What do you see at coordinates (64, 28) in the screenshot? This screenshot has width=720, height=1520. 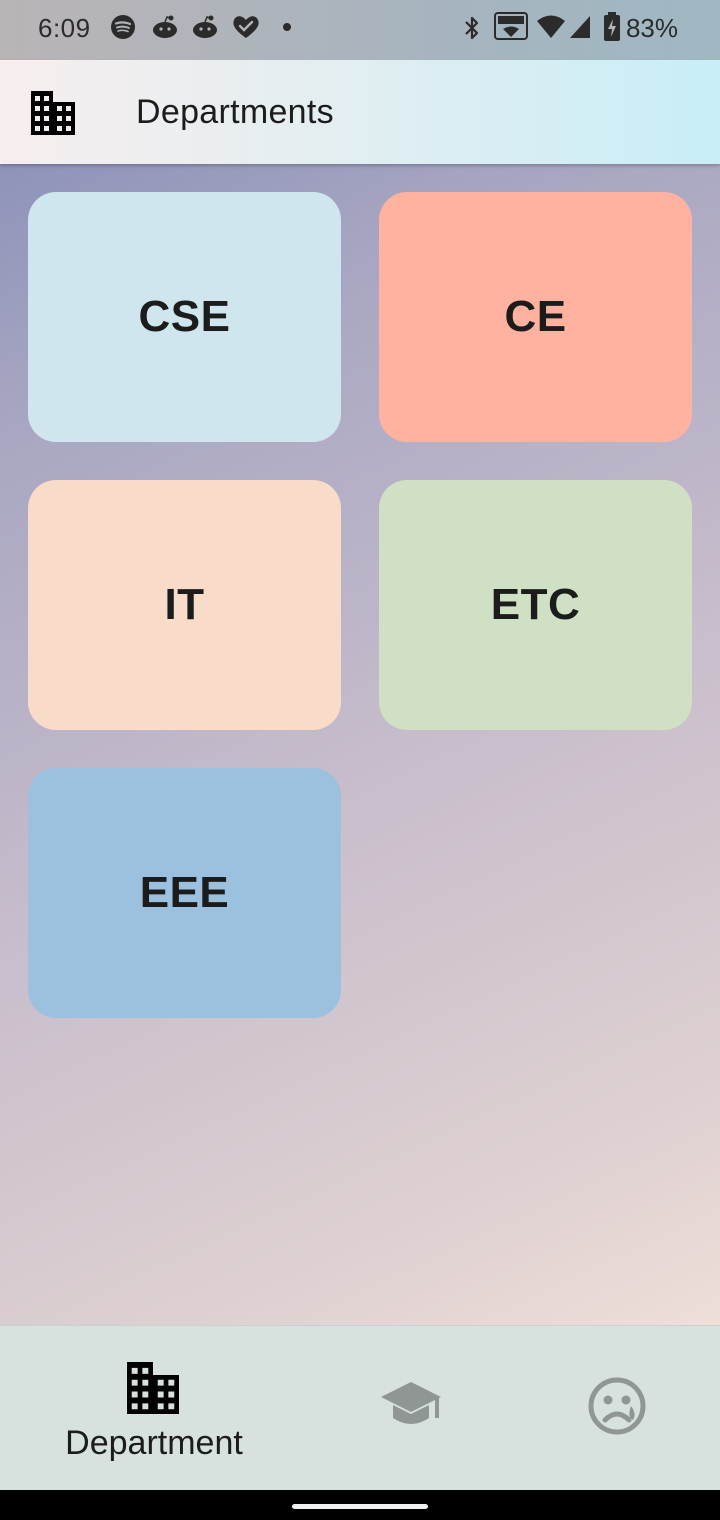 I see `status-time: 6:09` at bounding box center [64, 28].